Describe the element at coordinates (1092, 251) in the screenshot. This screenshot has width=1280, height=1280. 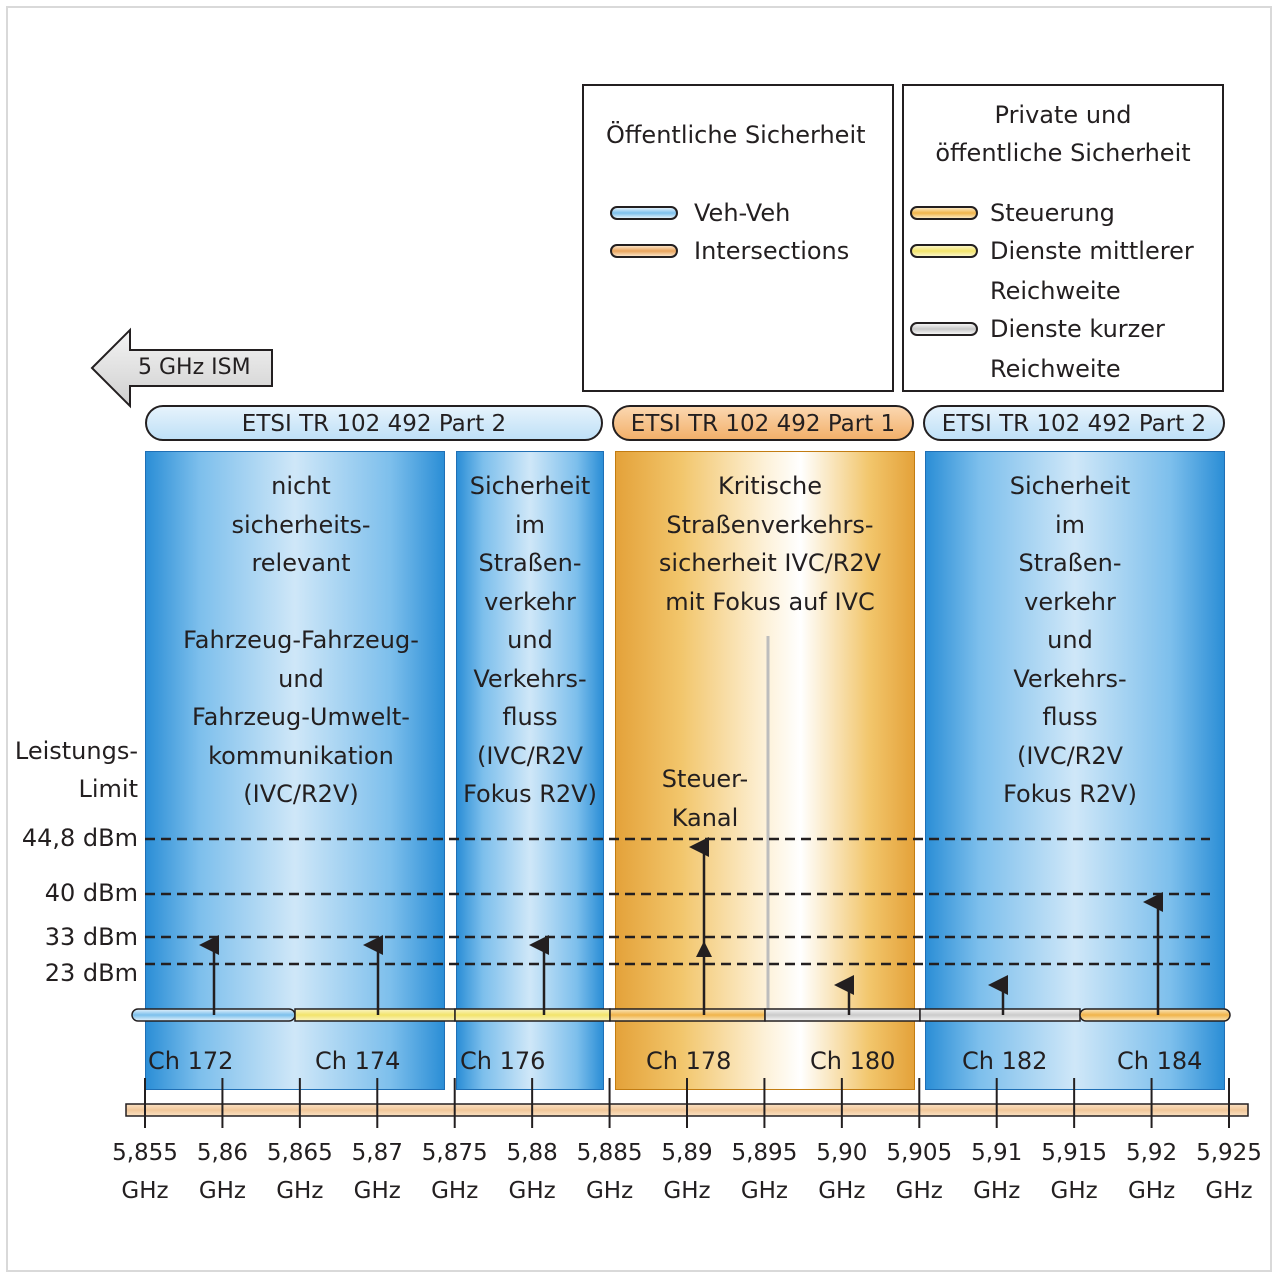
I see `legend-label-mittlerer-1: Dienste mittlerer` at that location.